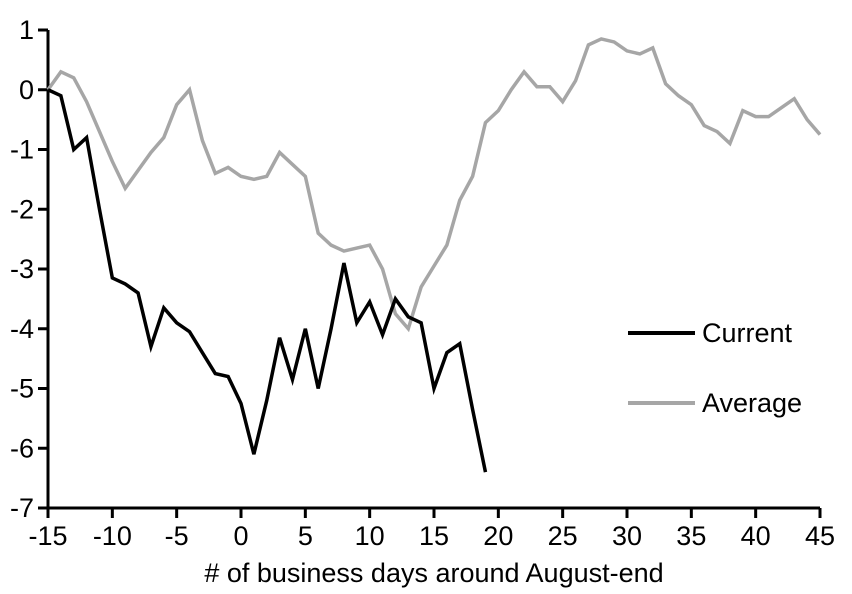 The image size is (852, 594). I want to click on x-axis-label: # of business days around August-end, so click(434, 573).